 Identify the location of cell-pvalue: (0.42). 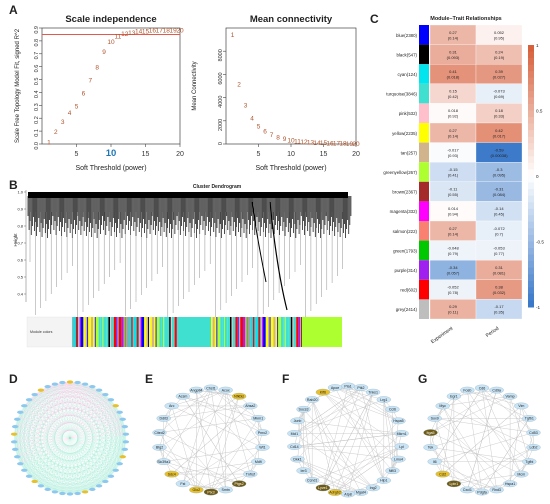
(453, 96).